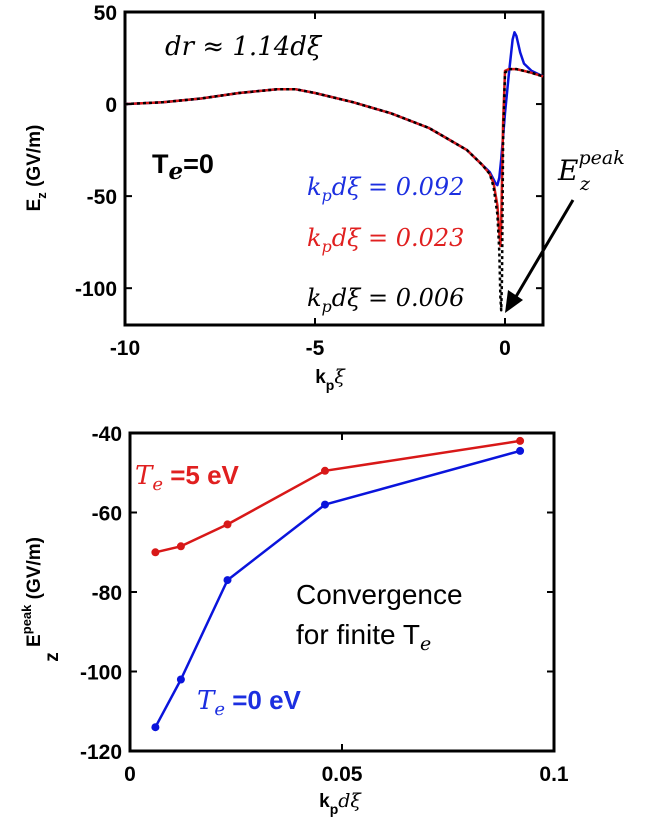 The height and width of the screenshot is (829, 649). What do you see at coordinates (107, 434) in the screenshot?
I see `y-tick-label: -40` at bounding box center [107, 434].